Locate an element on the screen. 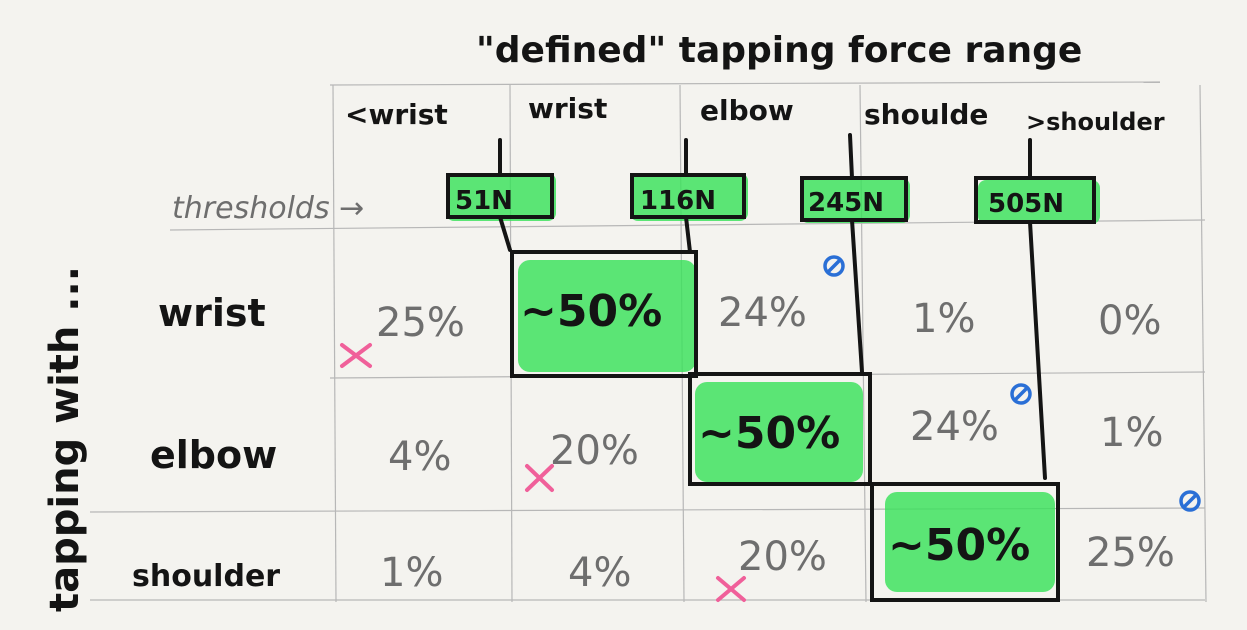  row-label: wrist is located at coordinates (212, 313).